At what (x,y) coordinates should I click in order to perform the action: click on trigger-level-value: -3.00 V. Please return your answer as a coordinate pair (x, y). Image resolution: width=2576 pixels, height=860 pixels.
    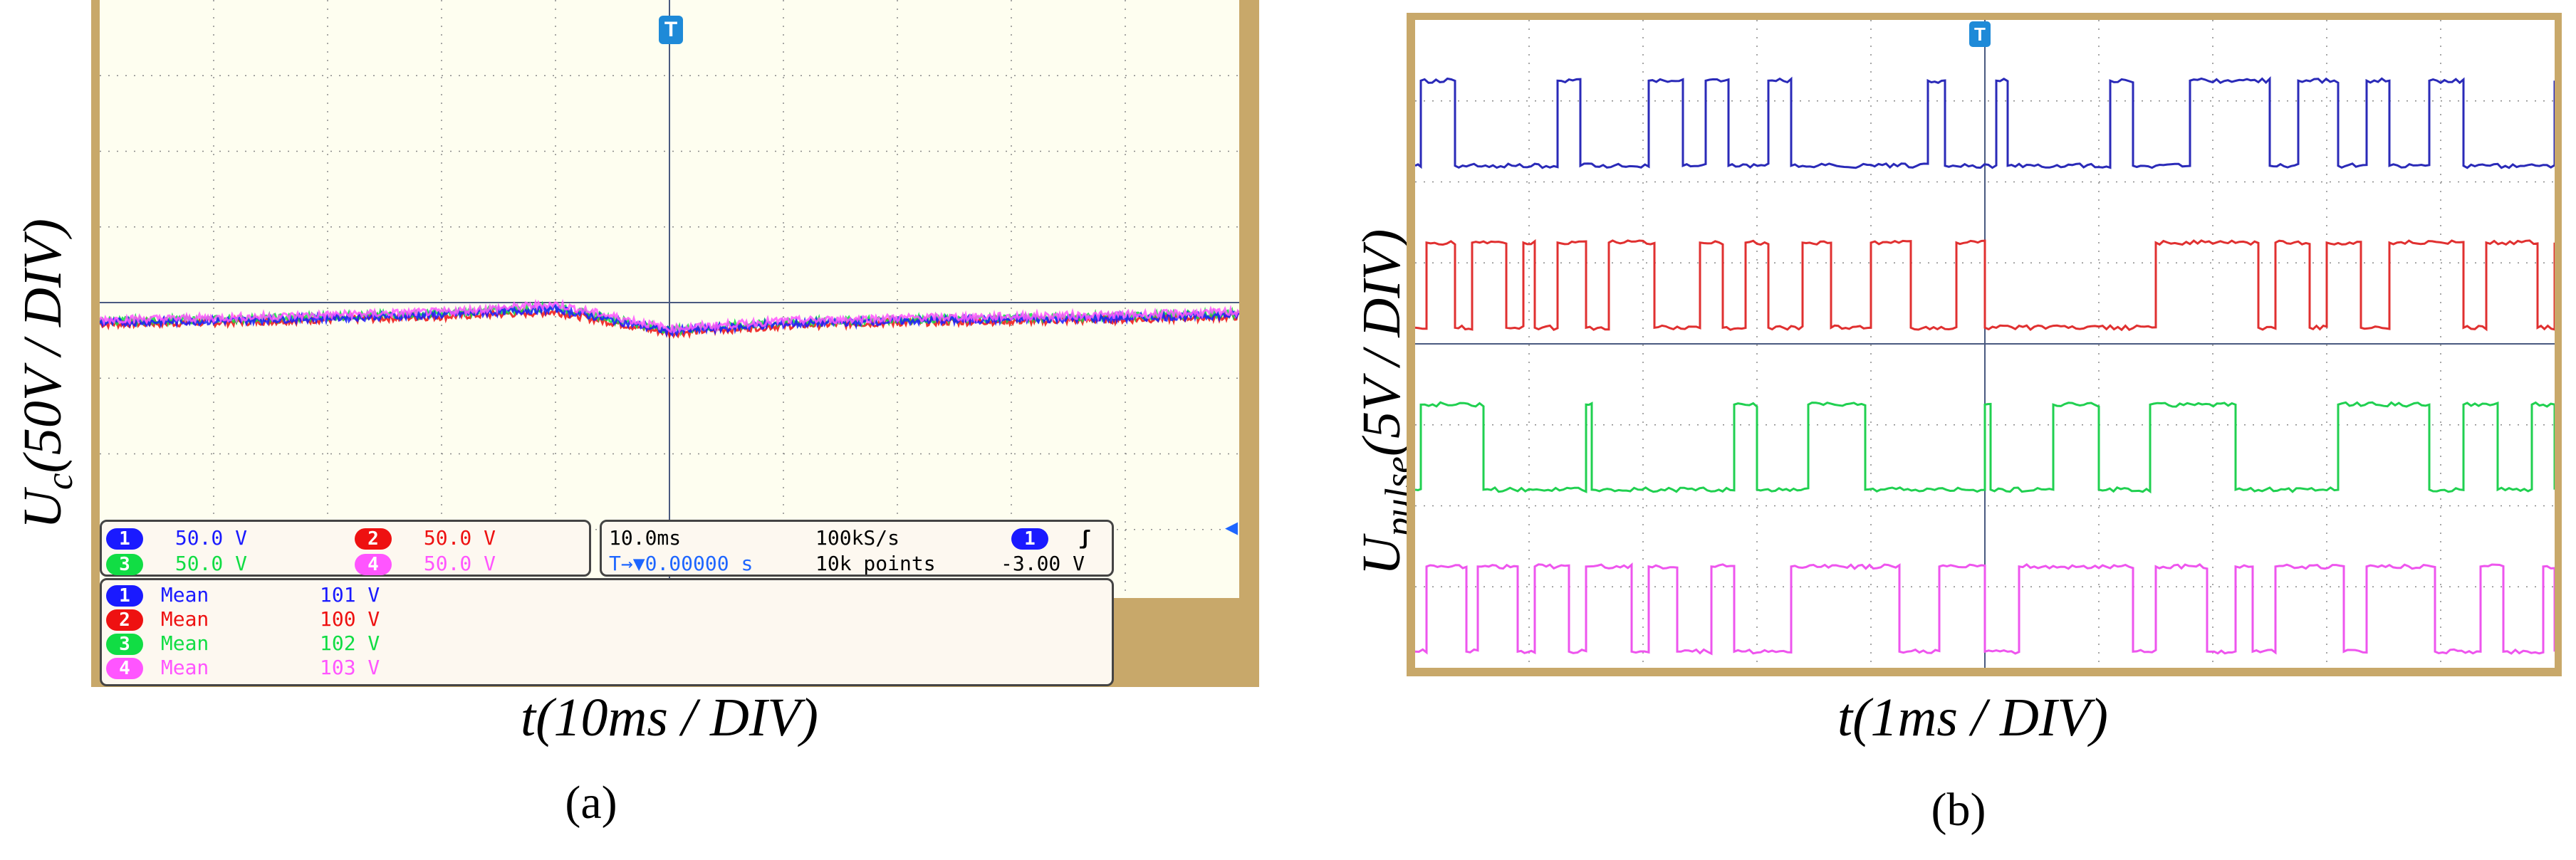
    Looking at the image, I should click on (1043, 563).